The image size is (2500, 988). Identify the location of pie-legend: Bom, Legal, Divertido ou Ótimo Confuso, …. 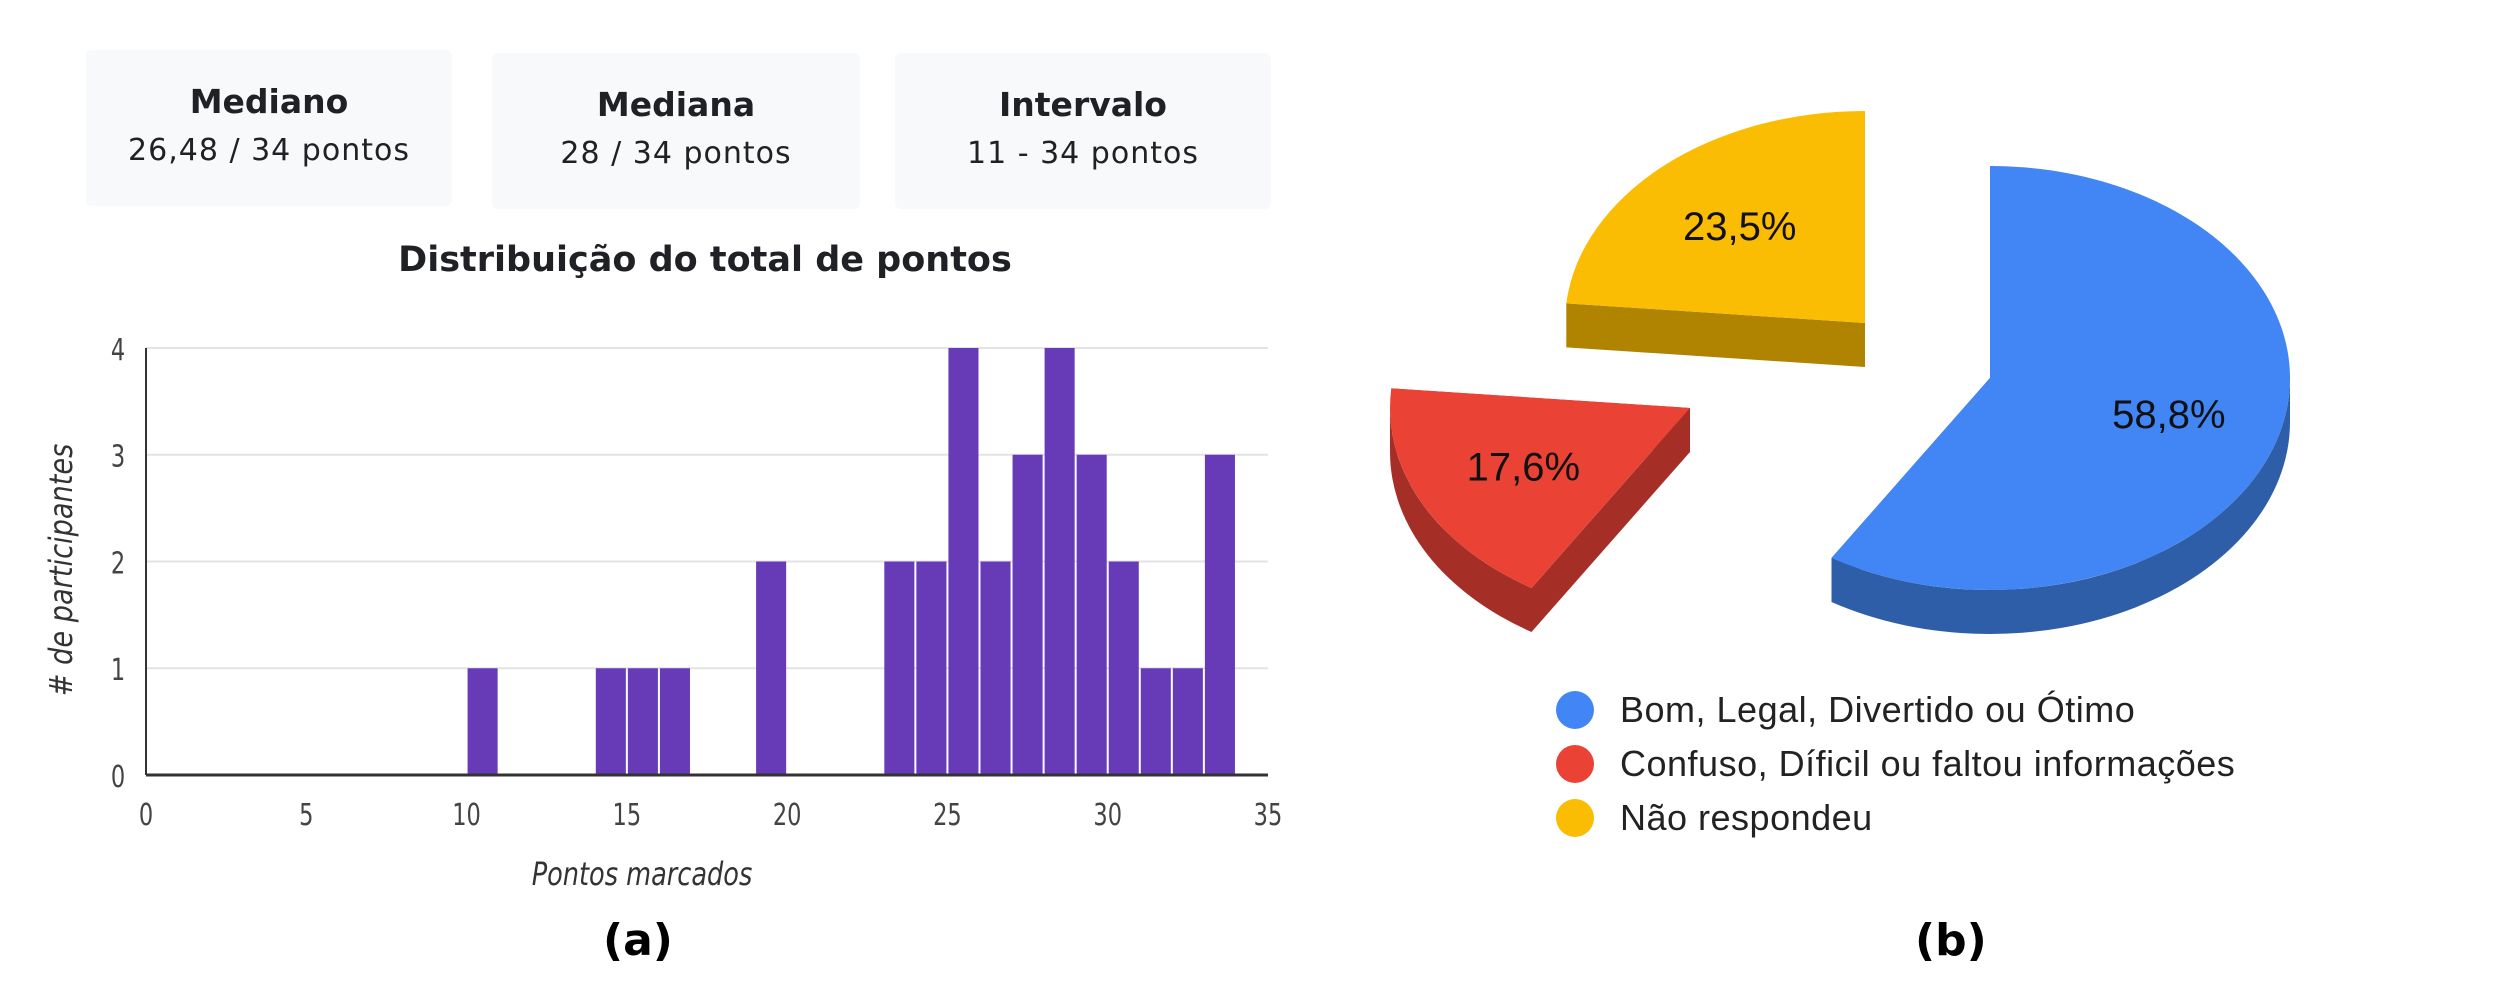
(1895, 764).